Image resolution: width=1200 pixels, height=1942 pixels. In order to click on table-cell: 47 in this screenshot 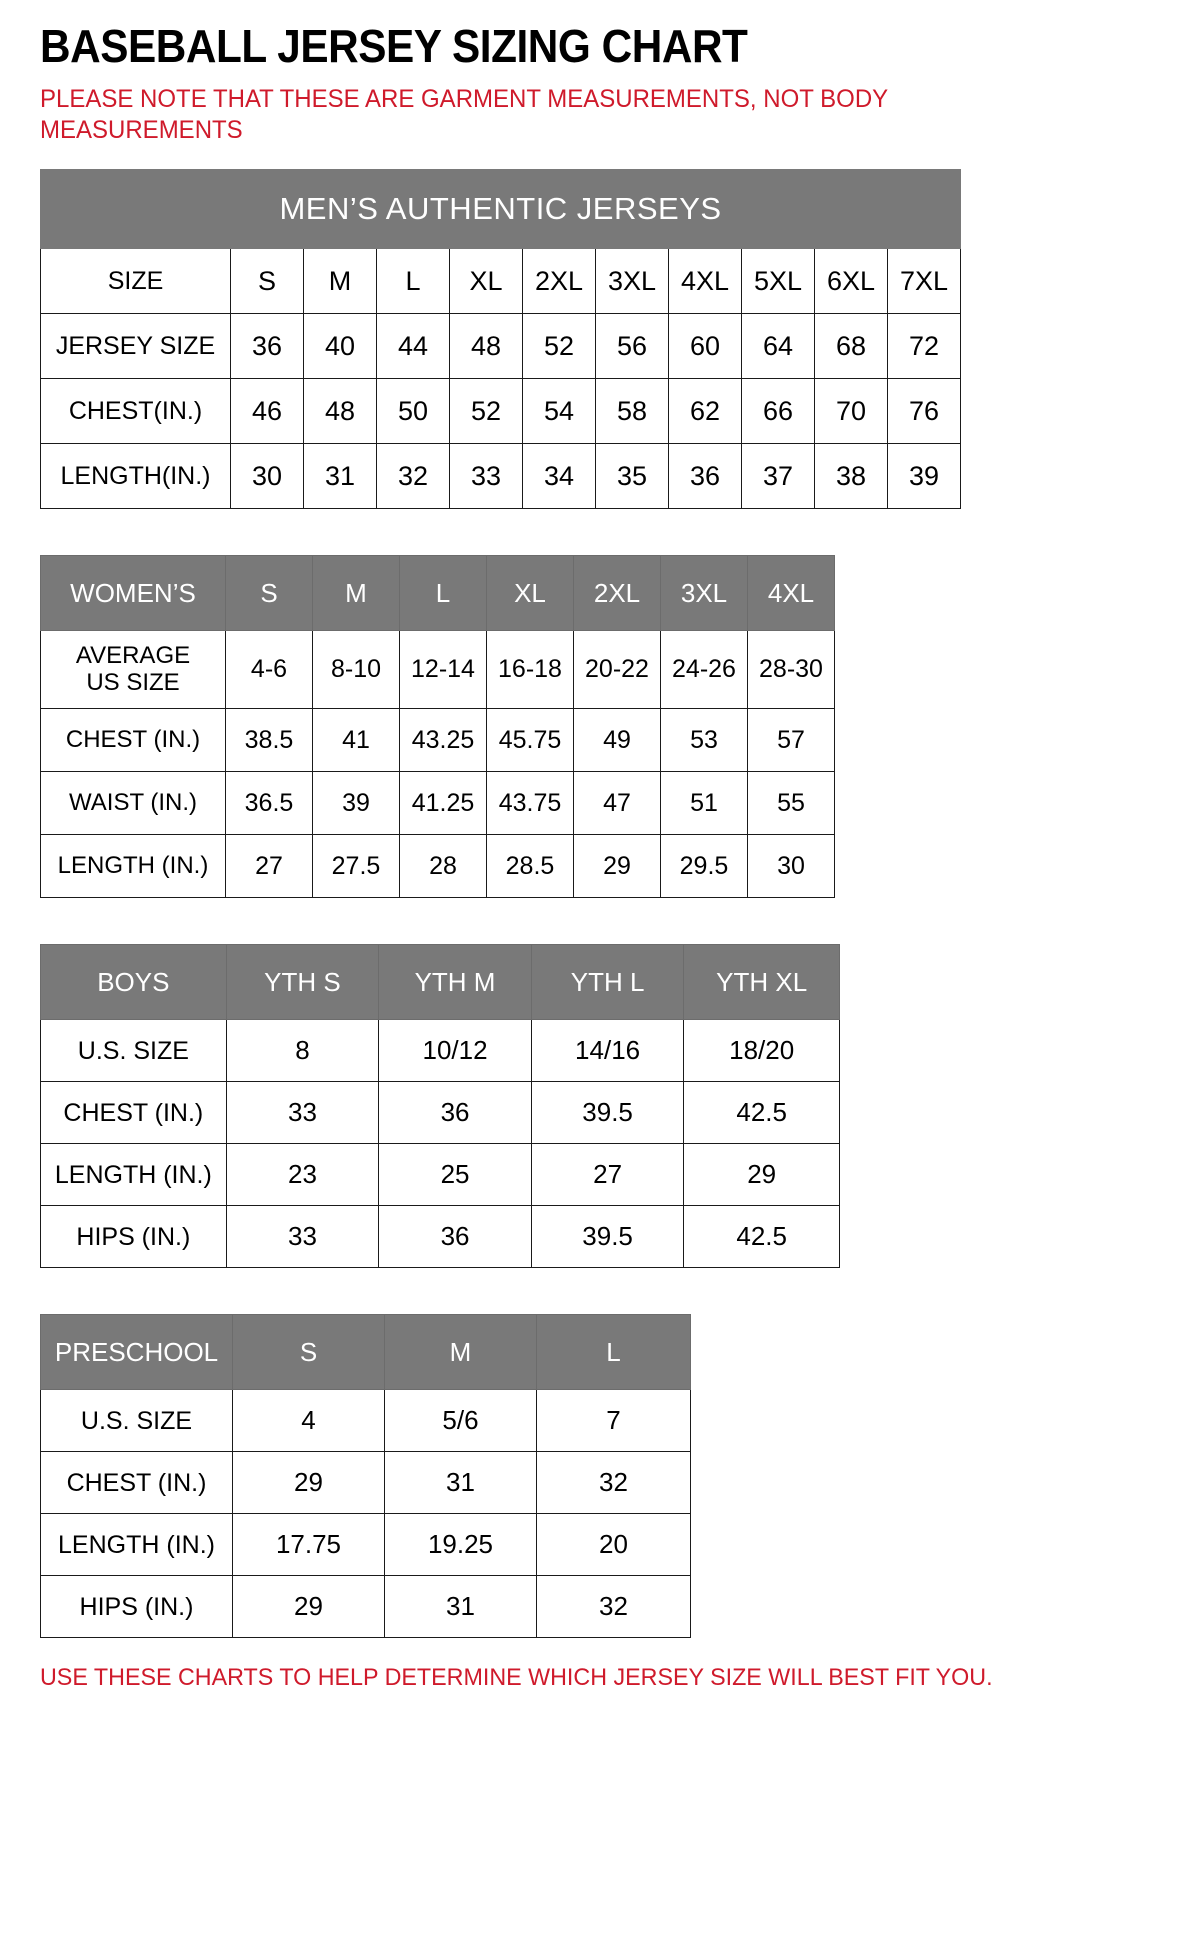, I will do `click(617, 803)`.